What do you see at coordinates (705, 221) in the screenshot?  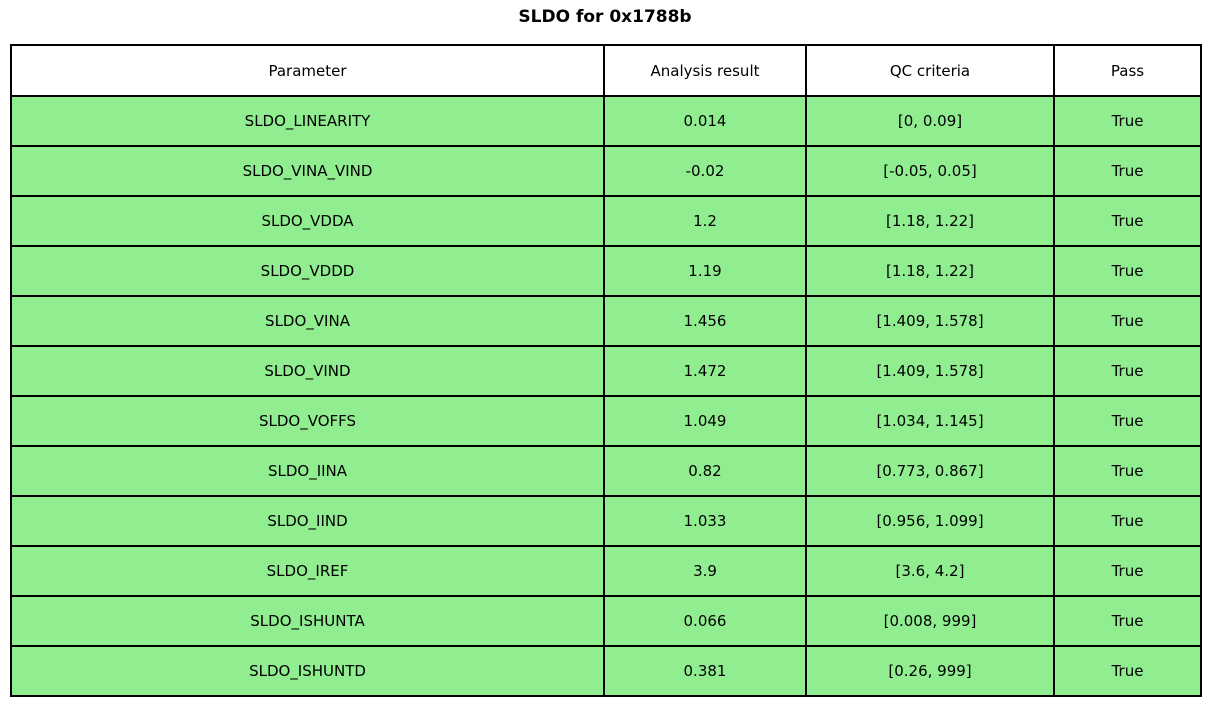 I see `cell-analysis-result: 1.2` at bounding box center [705, 221].